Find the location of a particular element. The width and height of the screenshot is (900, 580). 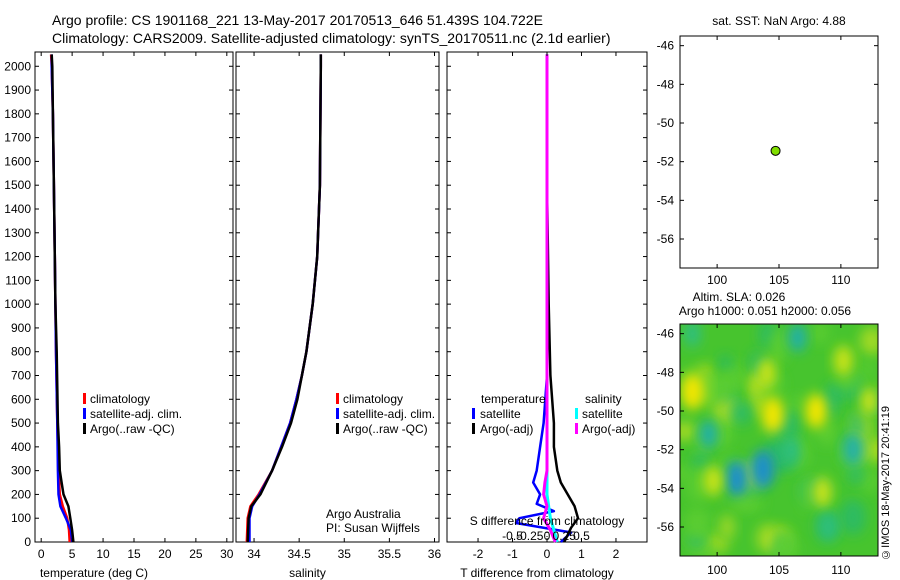

salinity-legend-label: climatology is located at coordinates (373, 399).